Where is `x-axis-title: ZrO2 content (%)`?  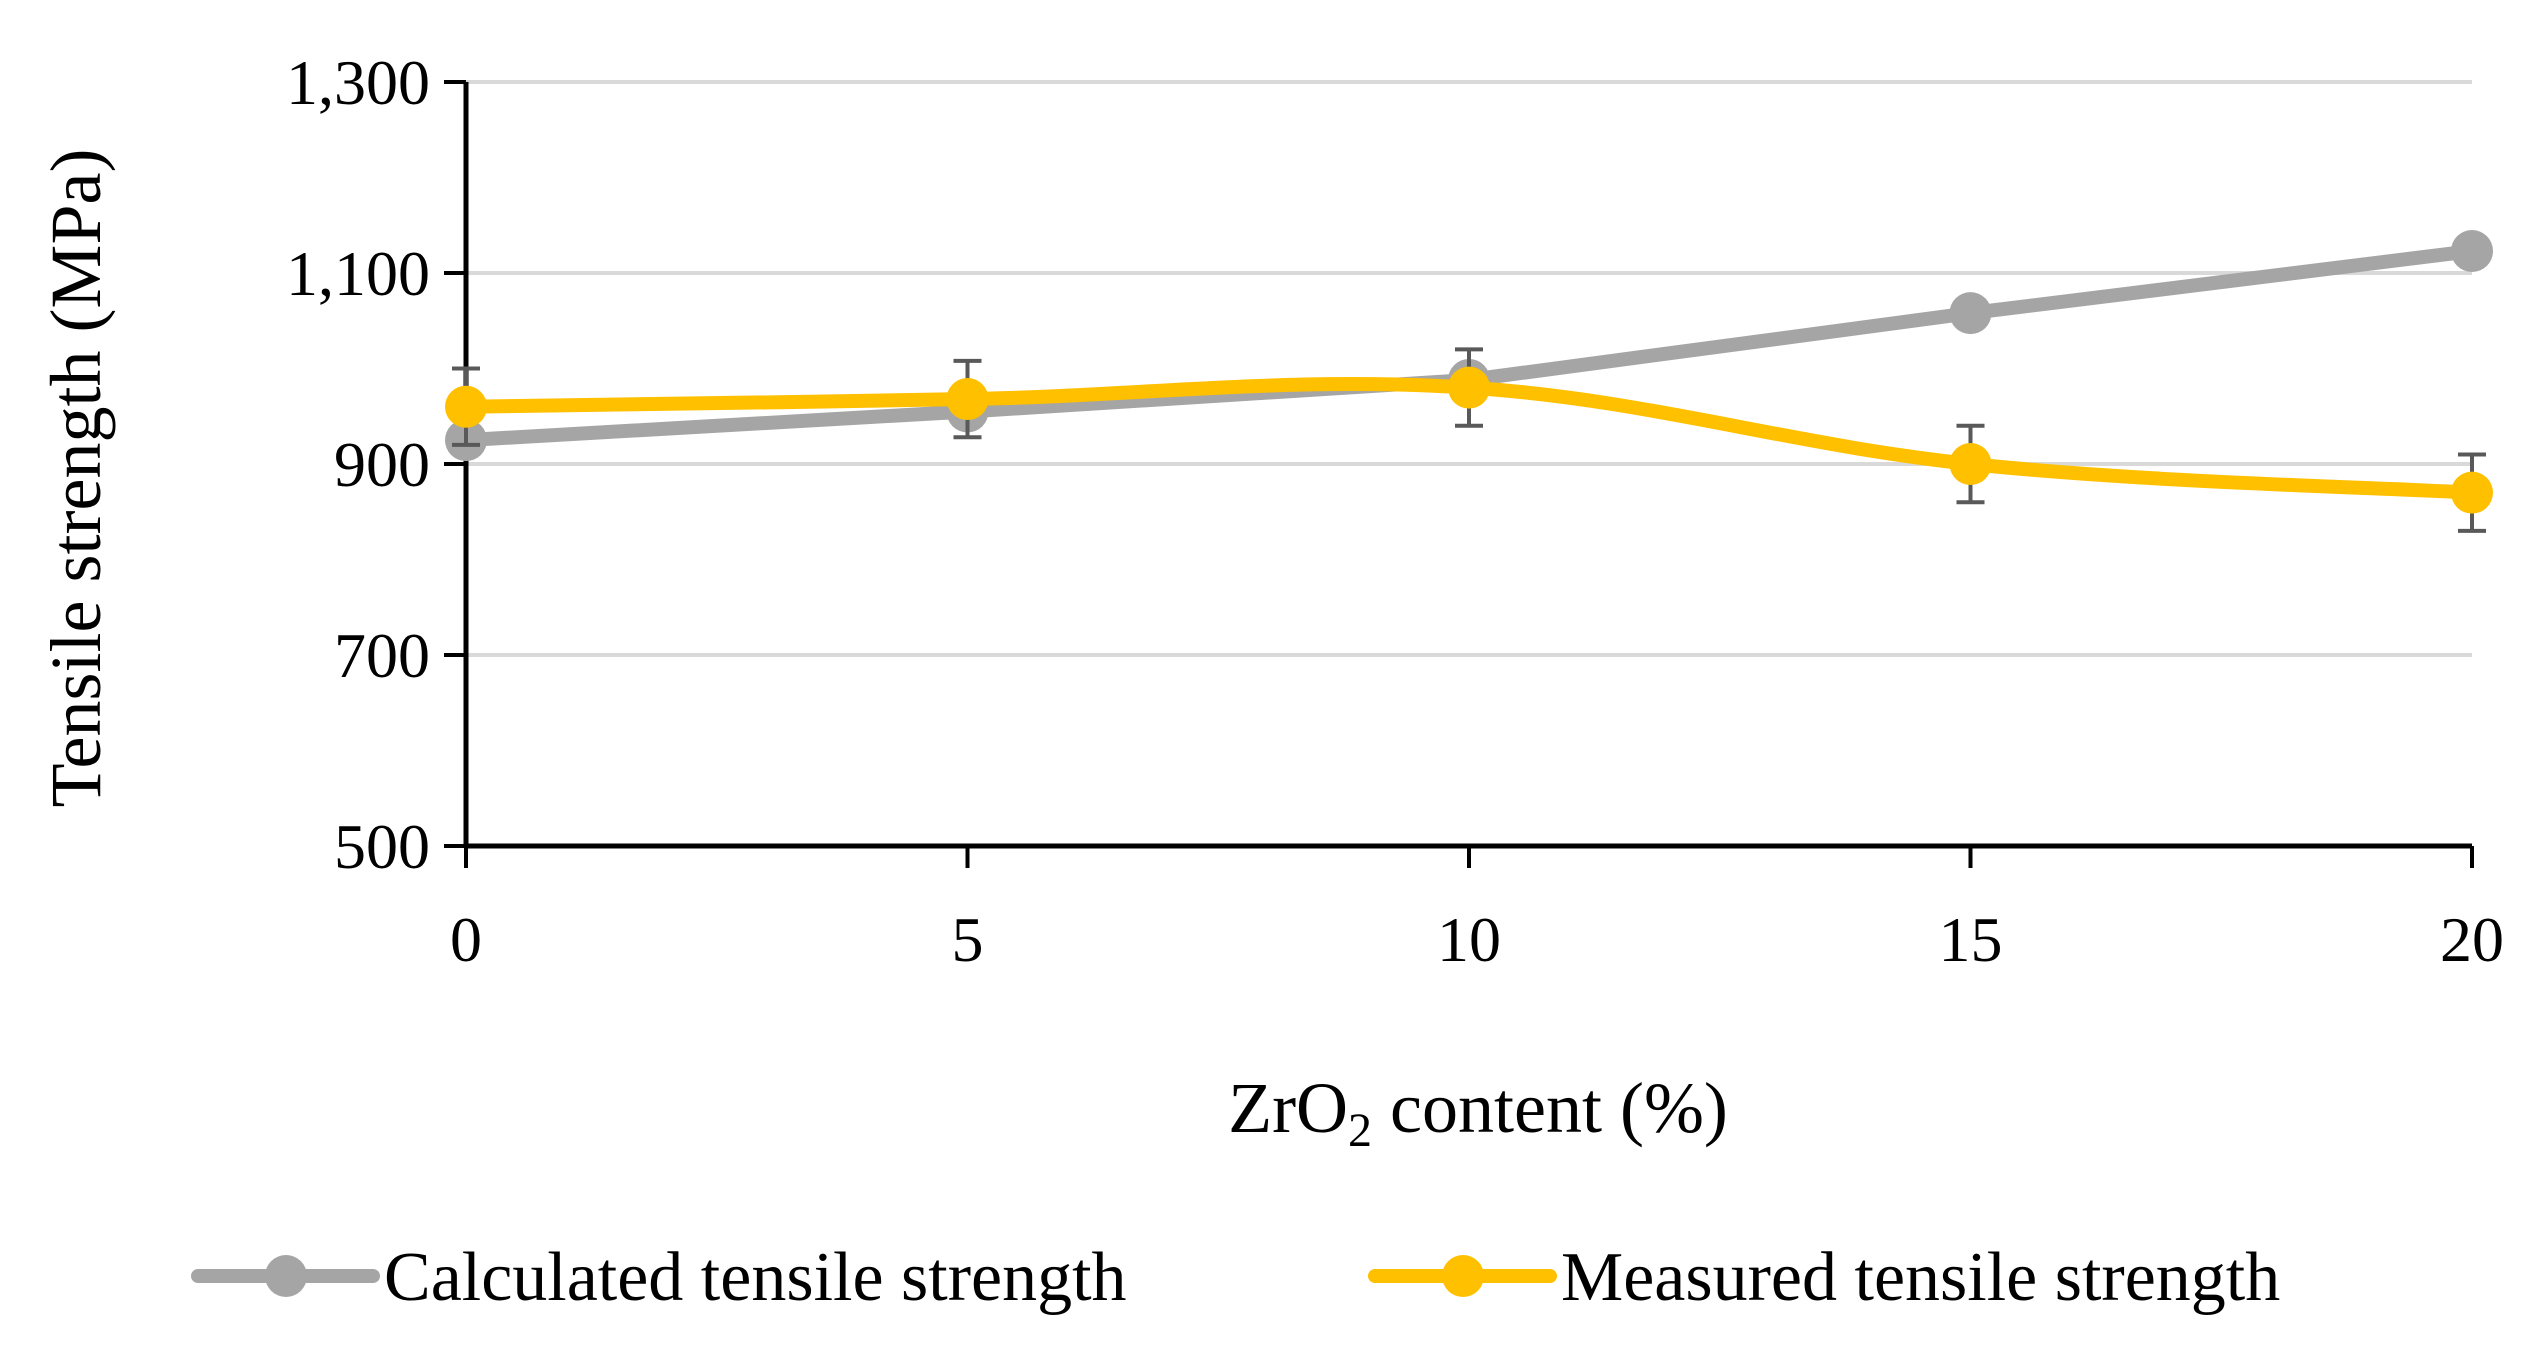 x-axis-title: ZrO2 content (%) is located at coordinates (1478, 1112).